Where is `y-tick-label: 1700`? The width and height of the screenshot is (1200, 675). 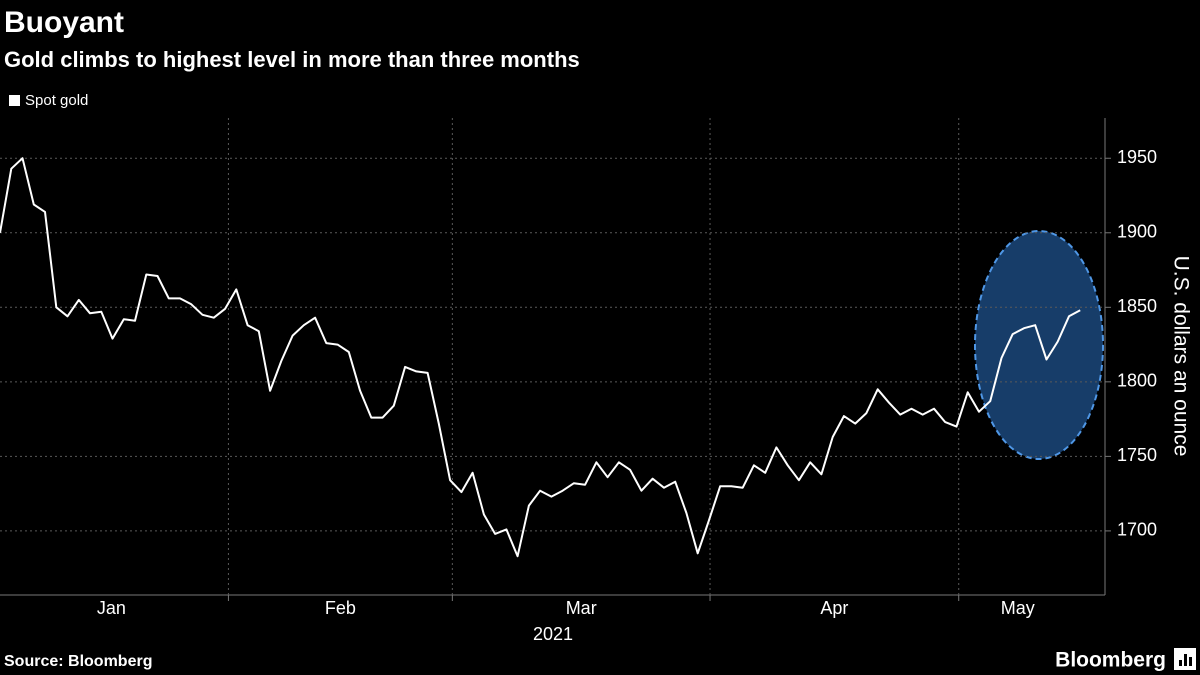 y-tick-label: 1700 is located at coordinates (1137, 530).